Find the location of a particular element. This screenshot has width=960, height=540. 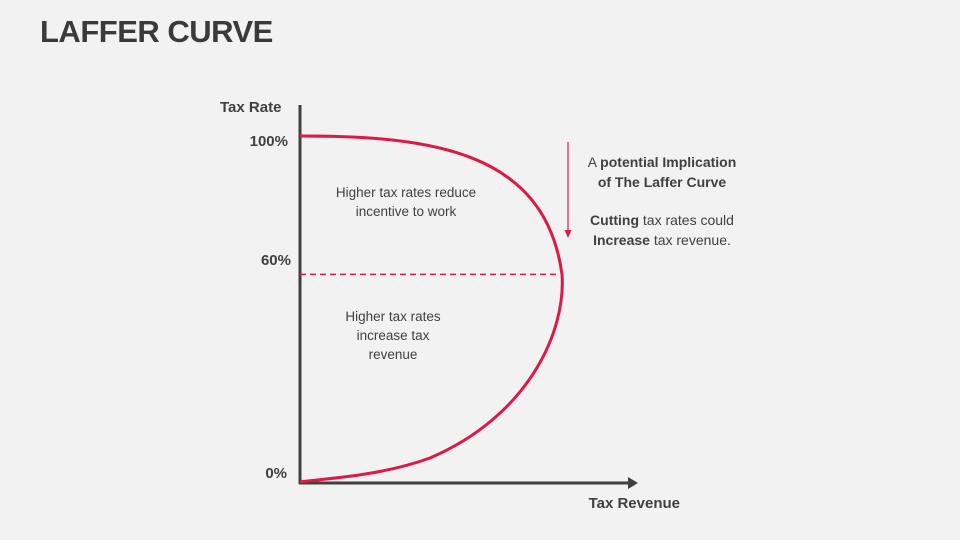

y-tick-100: 100% is located at coordinates (269, 141).